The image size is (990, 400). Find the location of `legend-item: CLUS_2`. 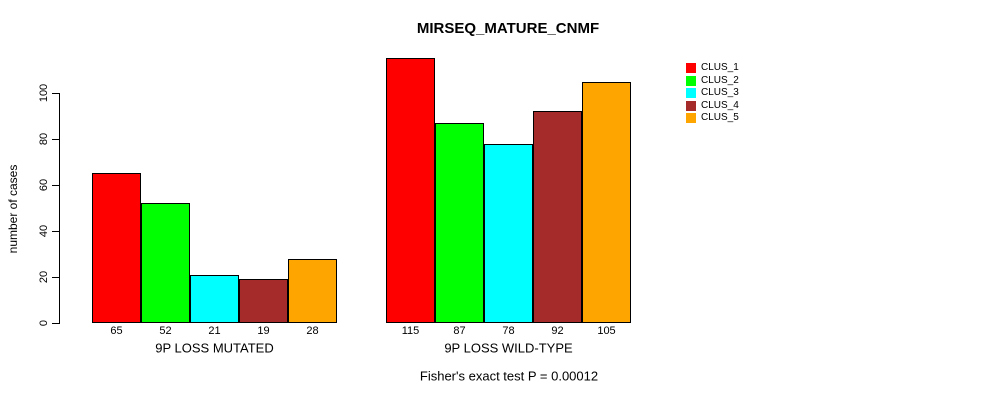

legend-item: CLUS_2 is located at coordinates (712, 81).